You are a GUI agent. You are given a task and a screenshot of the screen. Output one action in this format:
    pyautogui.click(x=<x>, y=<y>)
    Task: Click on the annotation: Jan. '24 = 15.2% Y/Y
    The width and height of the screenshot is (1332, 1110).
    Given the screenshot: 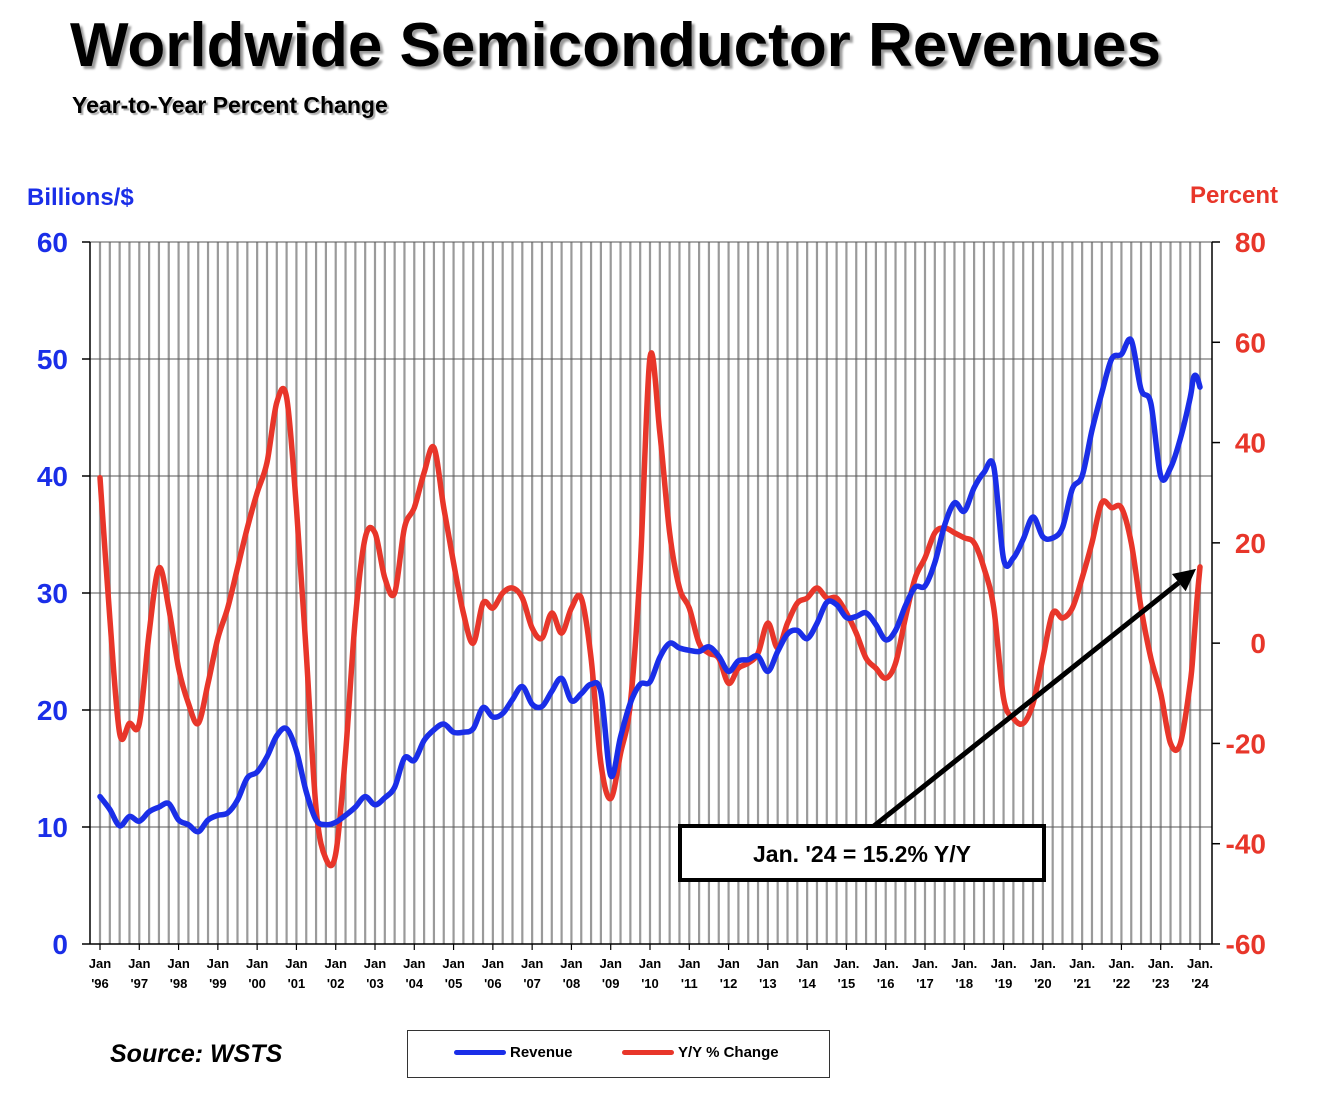 What is the action you would take?
    pyautogui.click(x=937, y=725)
    